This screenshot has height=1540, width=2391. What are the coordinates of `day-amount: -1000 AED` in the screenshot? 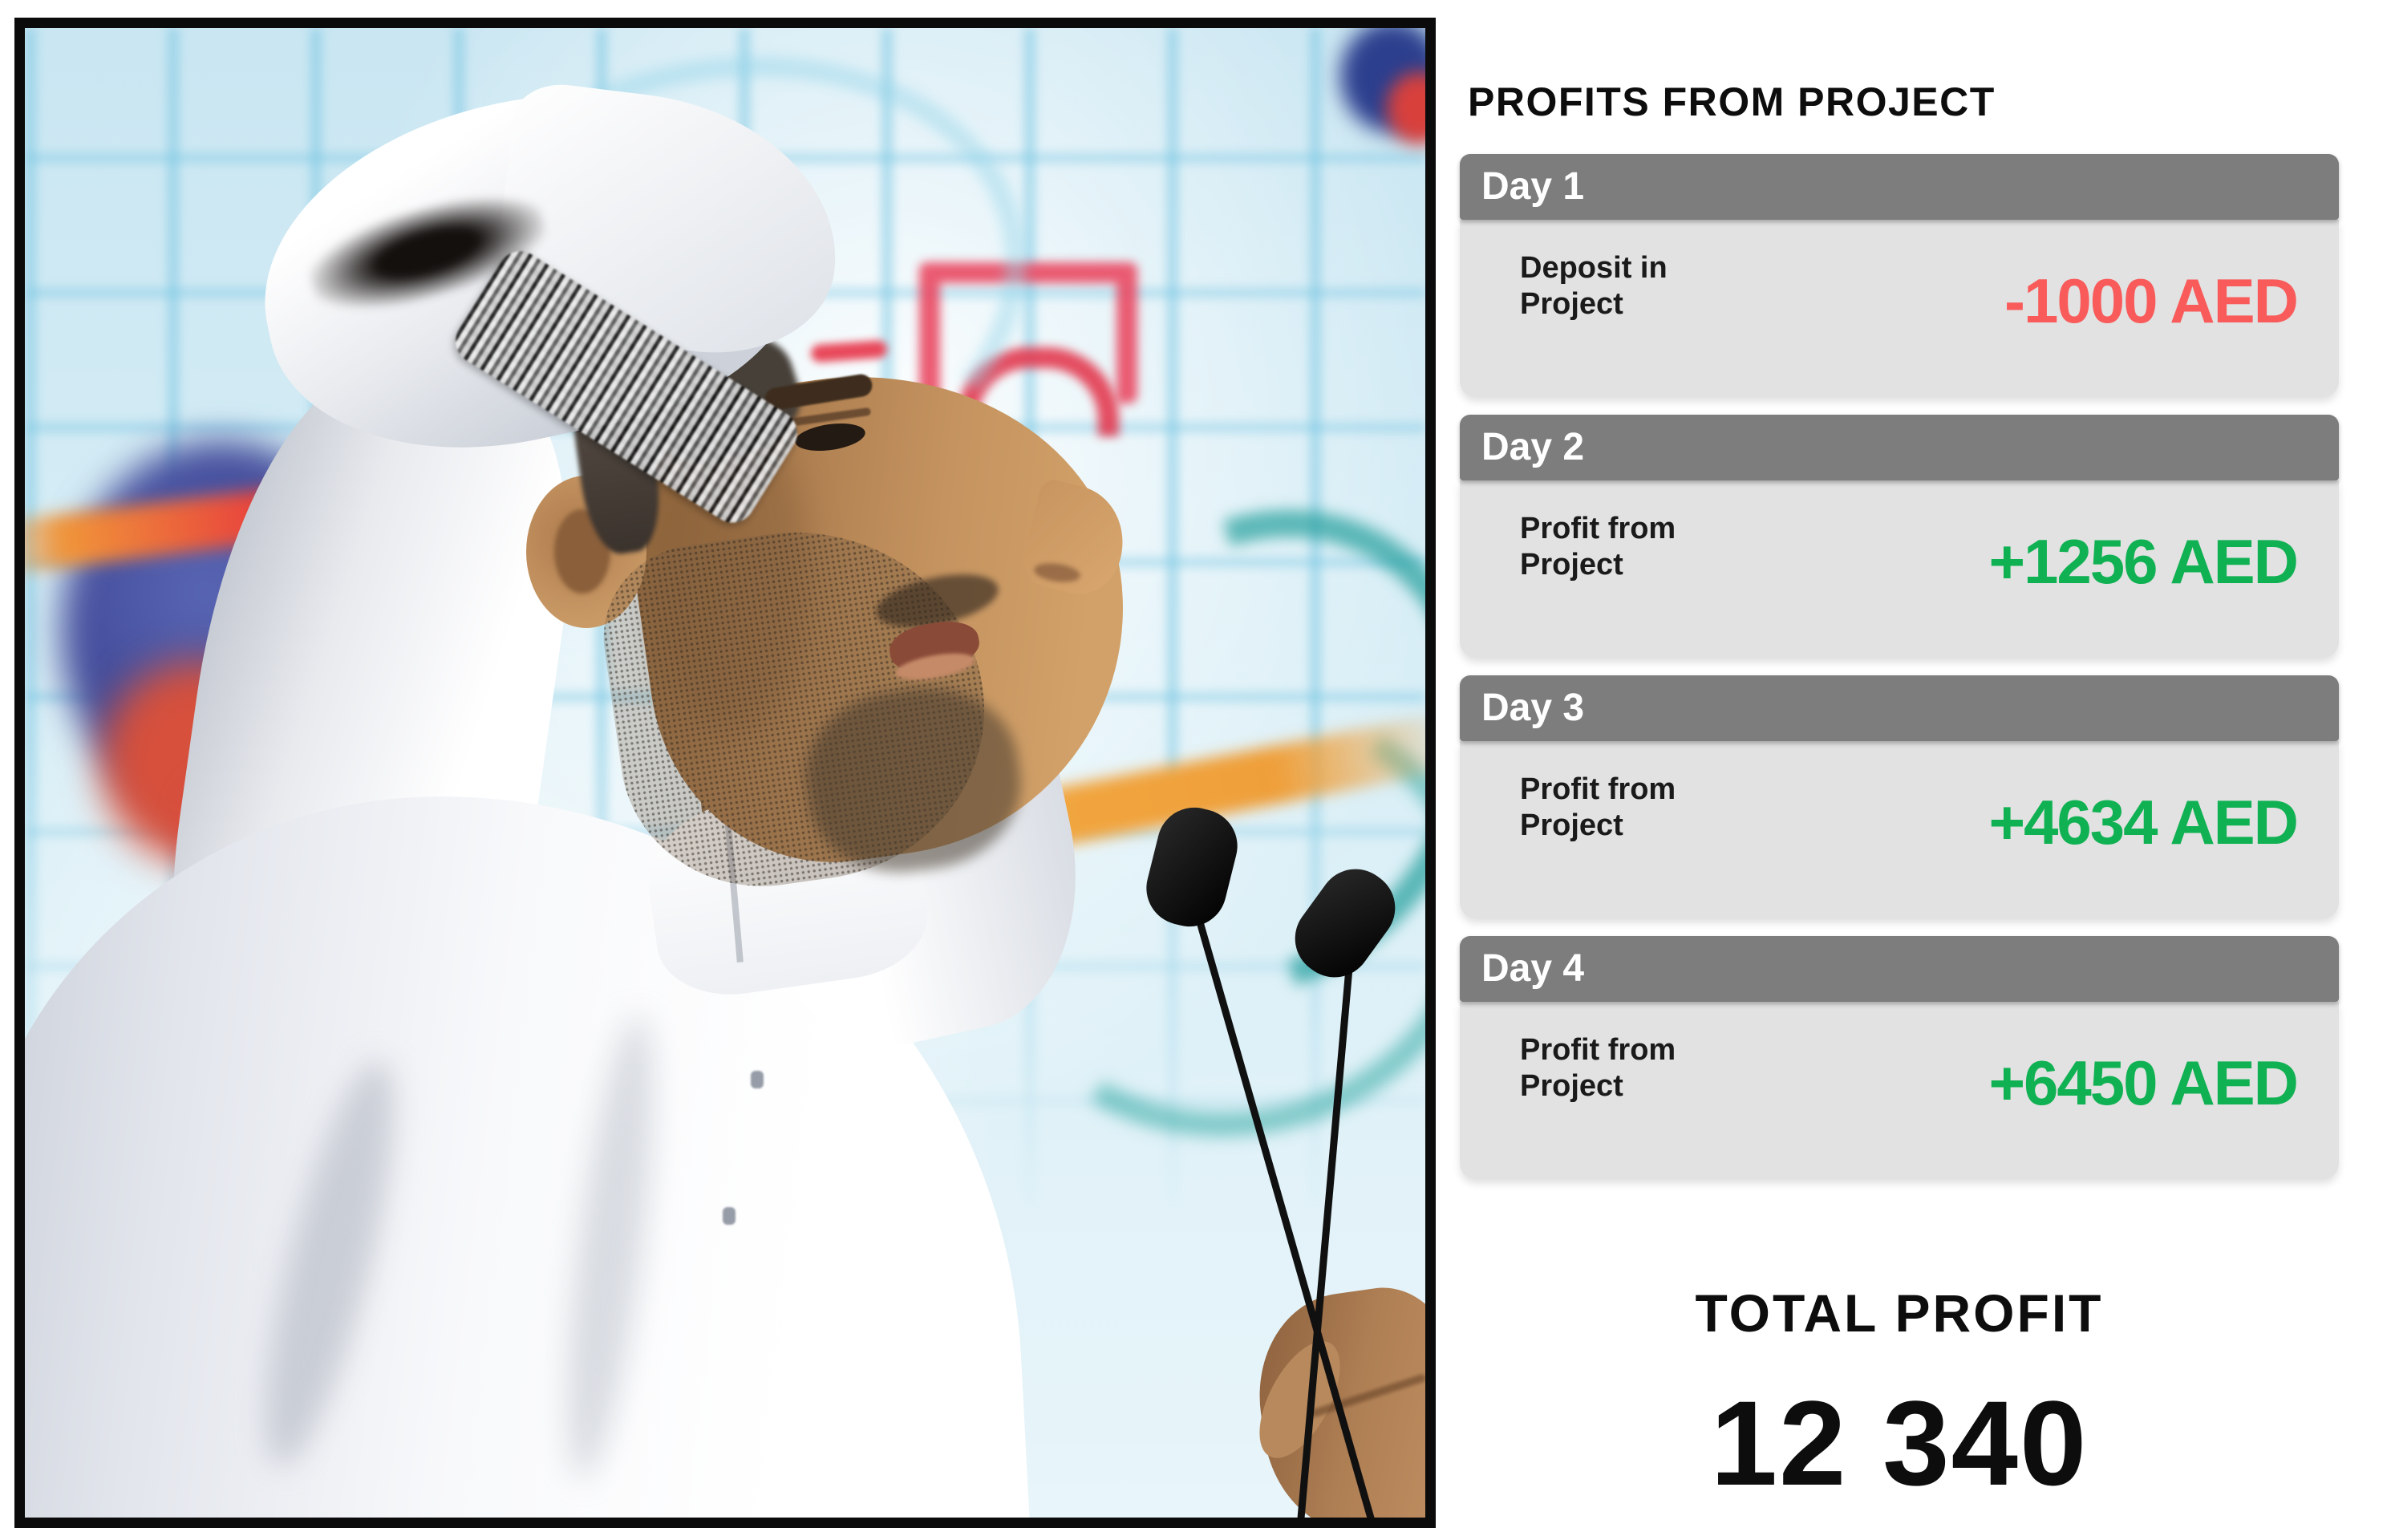 It's located at (2151, 300).